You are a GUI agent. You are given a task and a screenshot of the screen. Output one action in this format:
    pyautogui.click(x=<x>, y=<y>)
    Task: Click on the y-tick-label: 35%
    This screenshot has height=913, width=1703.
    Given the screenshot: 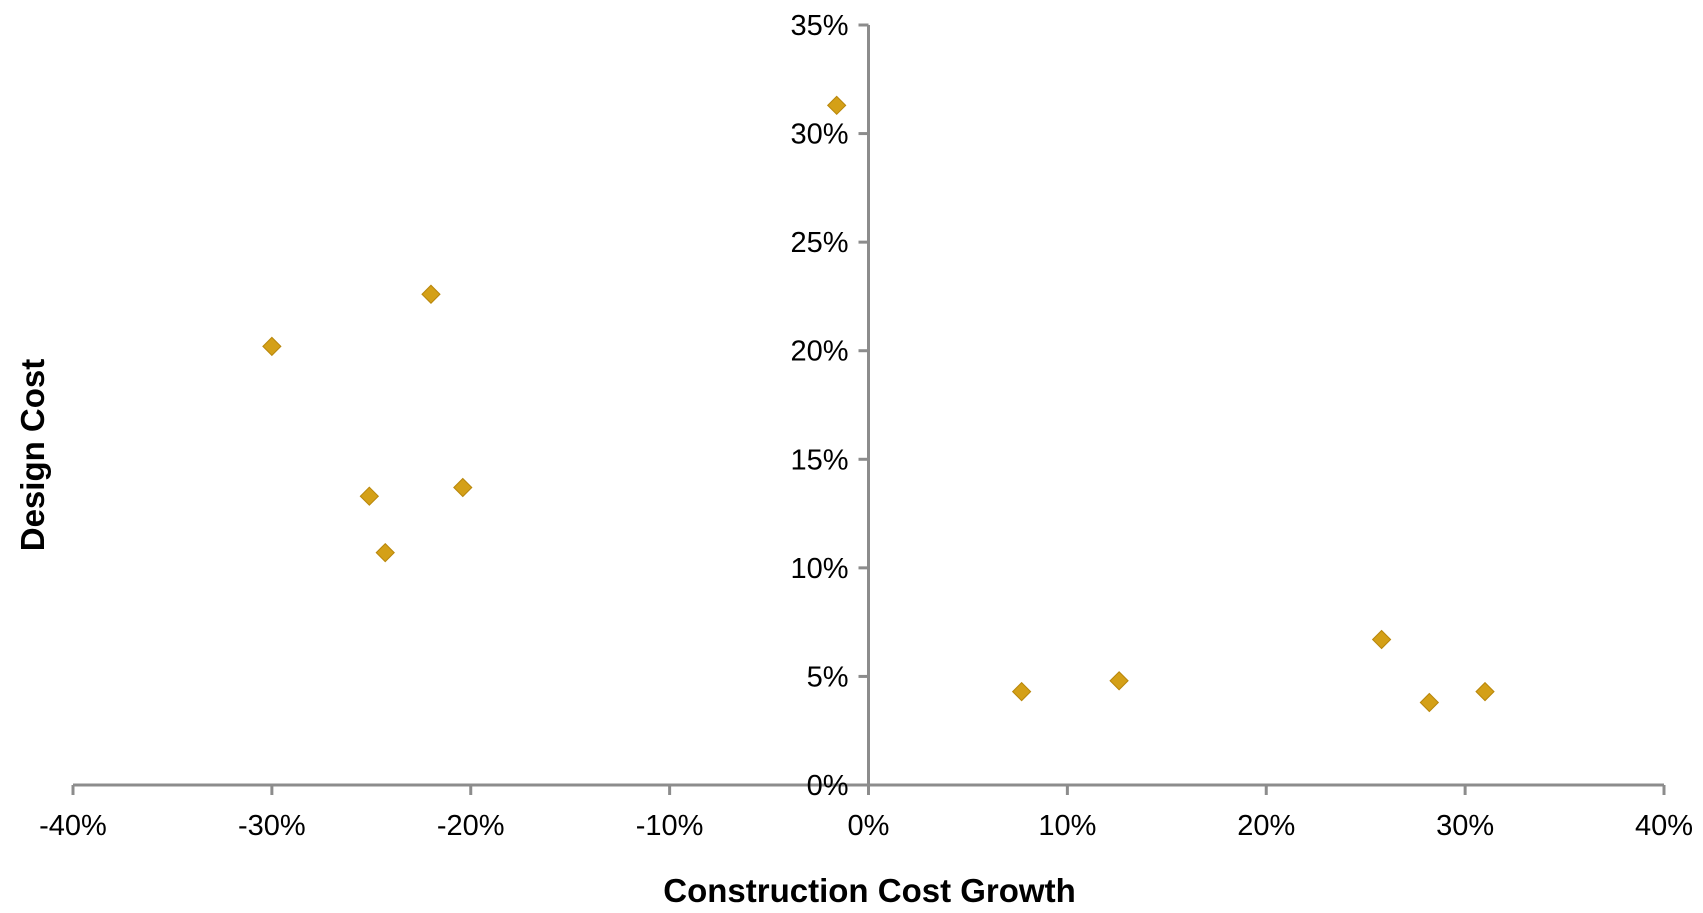 What is the action you would take?
    pyautogui.click(x=819, y=26)
    